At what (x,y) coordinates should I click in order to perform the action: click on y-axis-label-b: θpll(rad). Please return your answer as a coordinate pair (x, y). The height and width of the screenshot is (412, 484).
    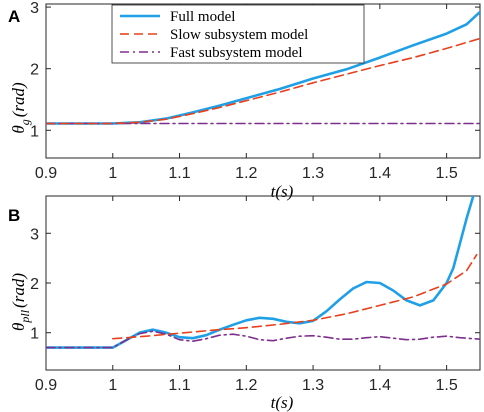
    Looking at the image, I should click on (20, 302).